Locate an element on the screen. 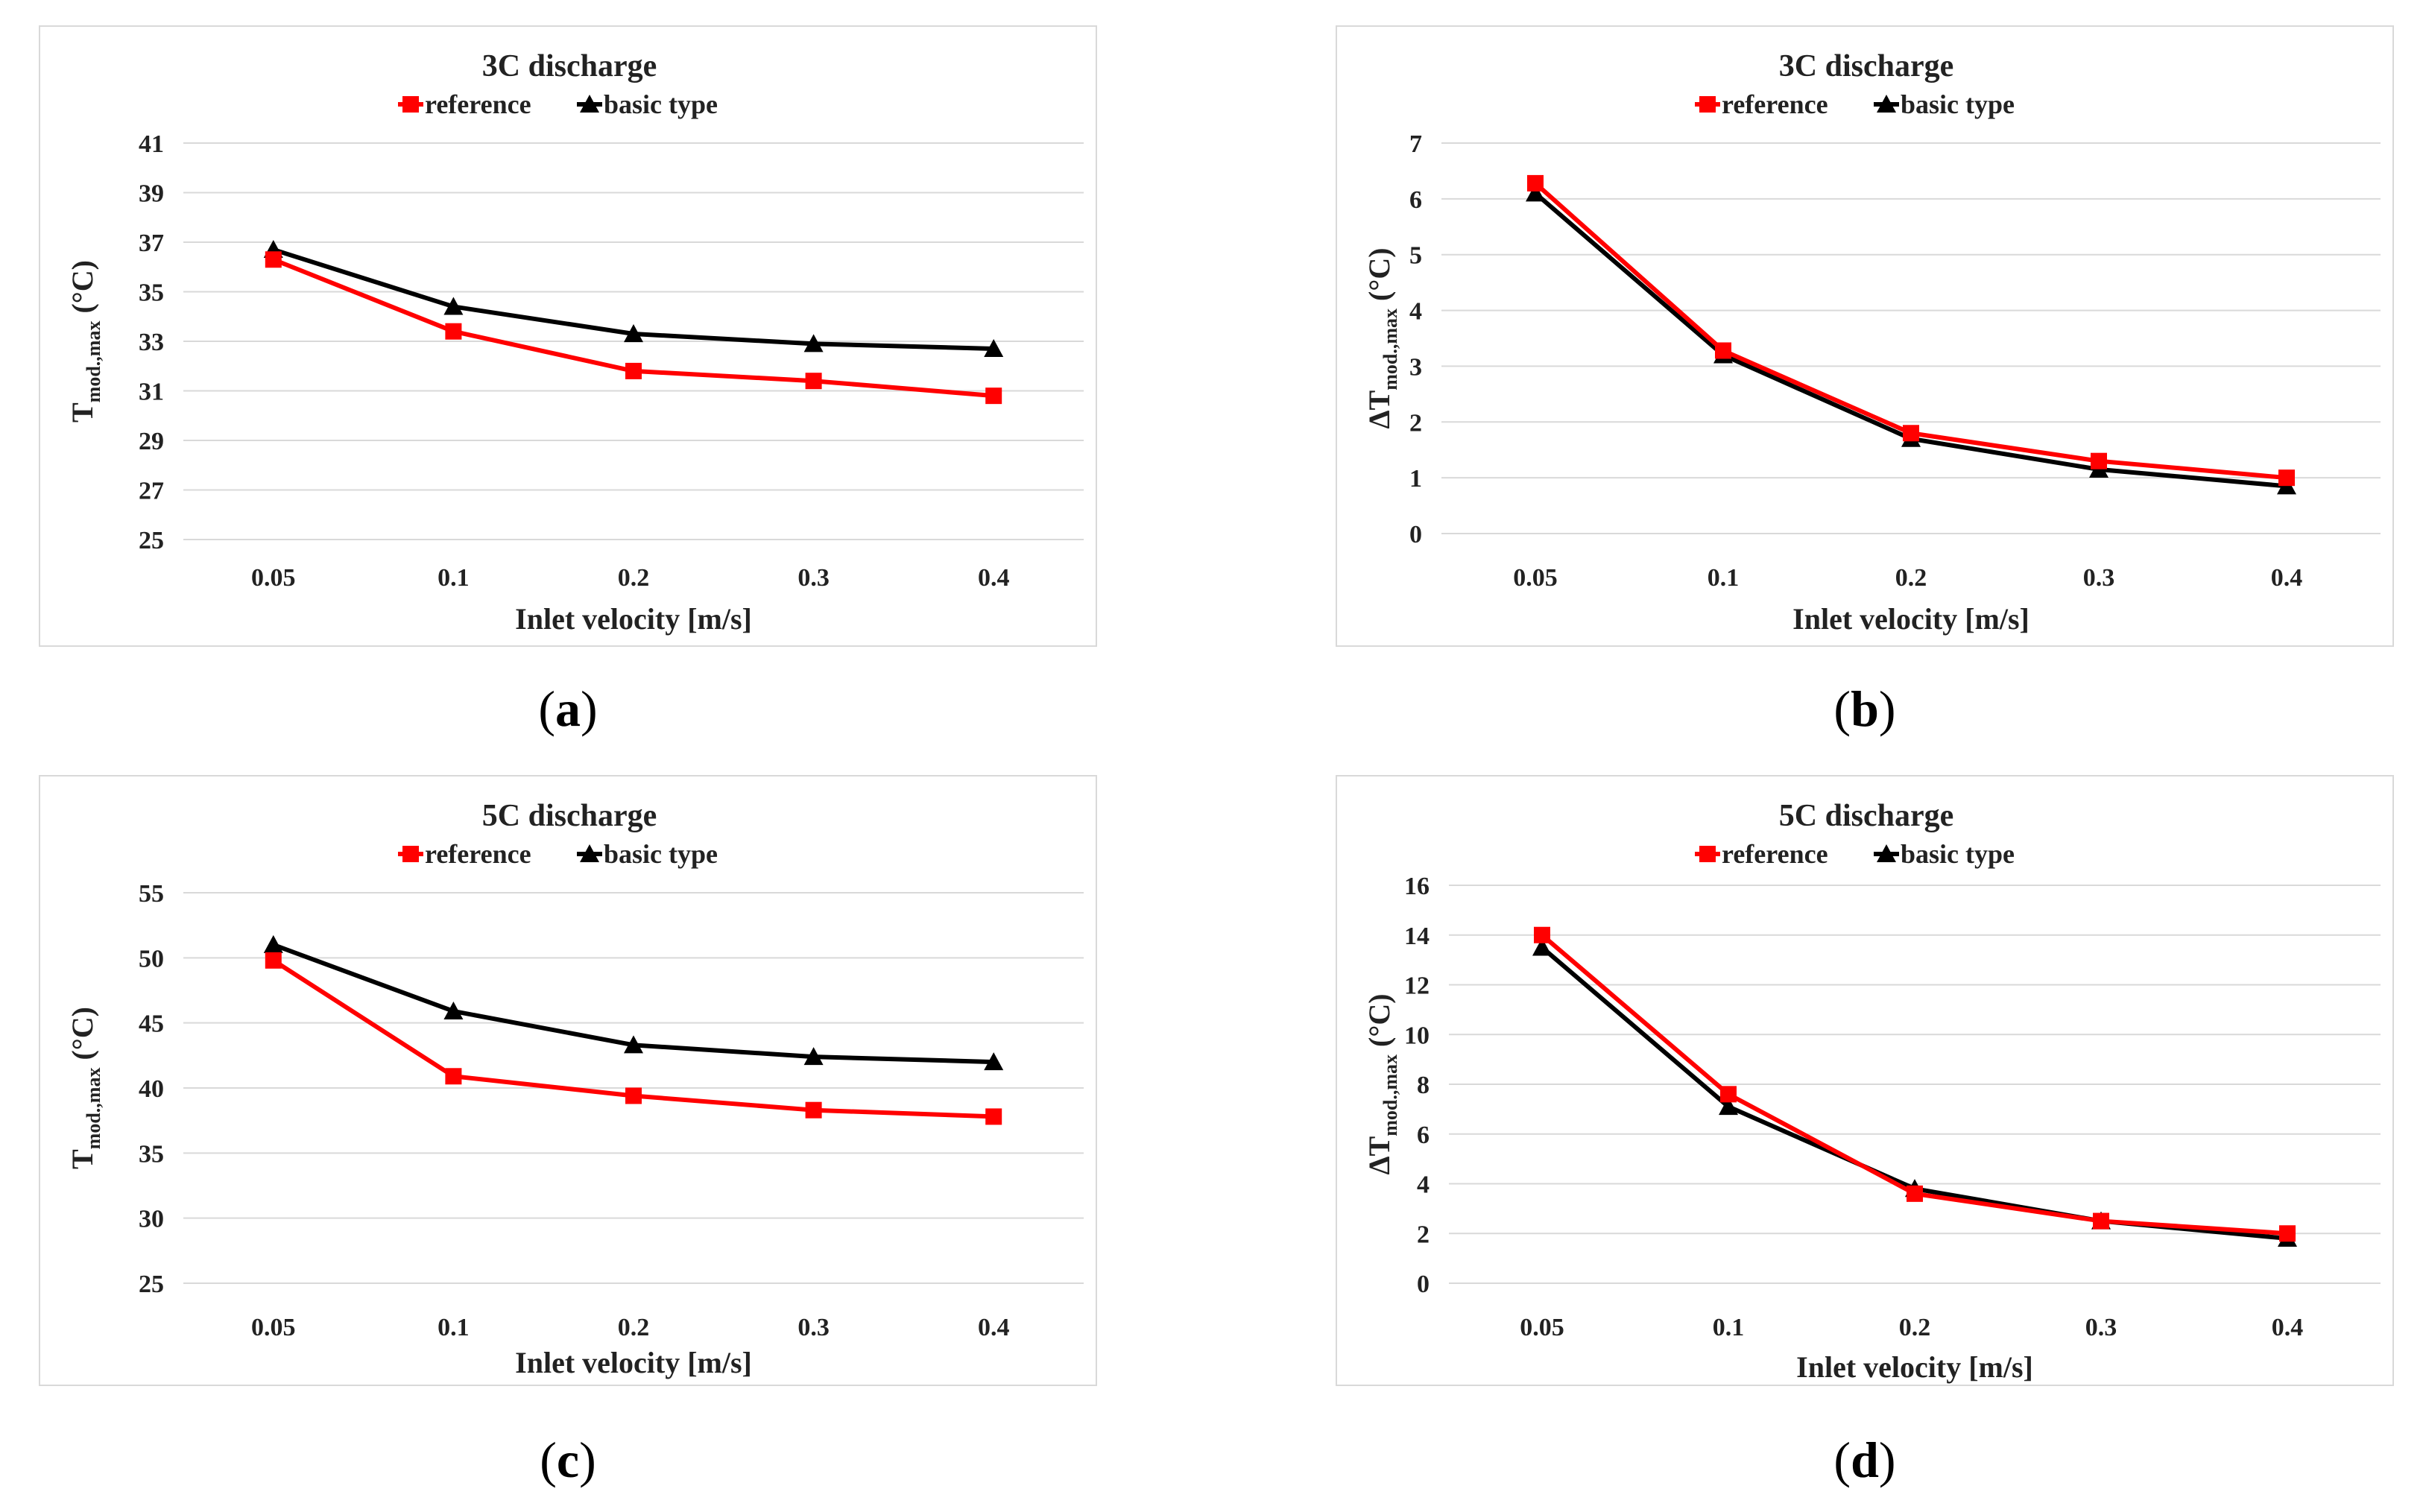 The image size is (2426, 1512). y-tick-label: 29 is located at coordinates (151, 441).